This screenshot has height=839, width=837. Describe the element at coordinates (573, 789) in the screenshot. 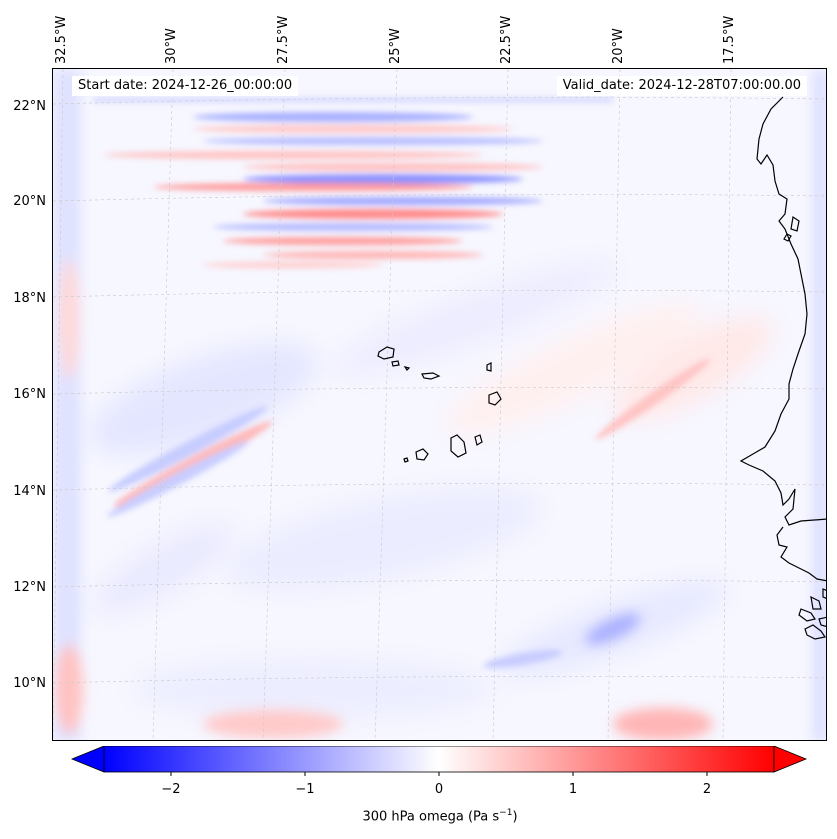

I see `colorbar-tick-label: 1` at that location.